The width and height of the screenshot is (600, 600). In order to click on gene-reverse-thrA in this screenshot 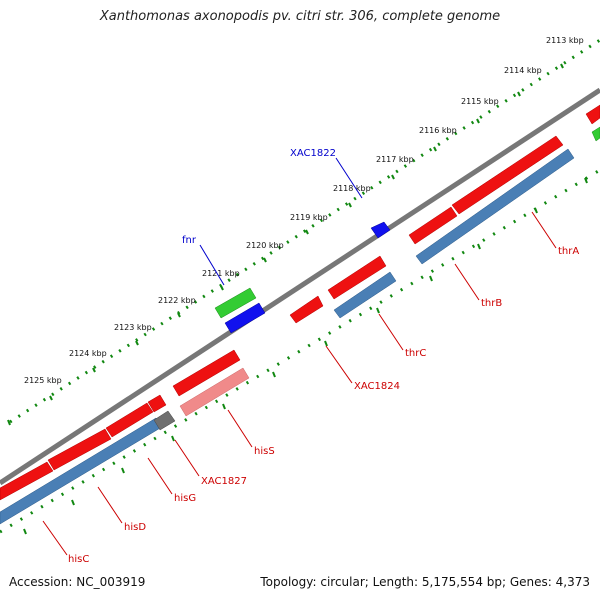, I will do `click(495, 206)`.